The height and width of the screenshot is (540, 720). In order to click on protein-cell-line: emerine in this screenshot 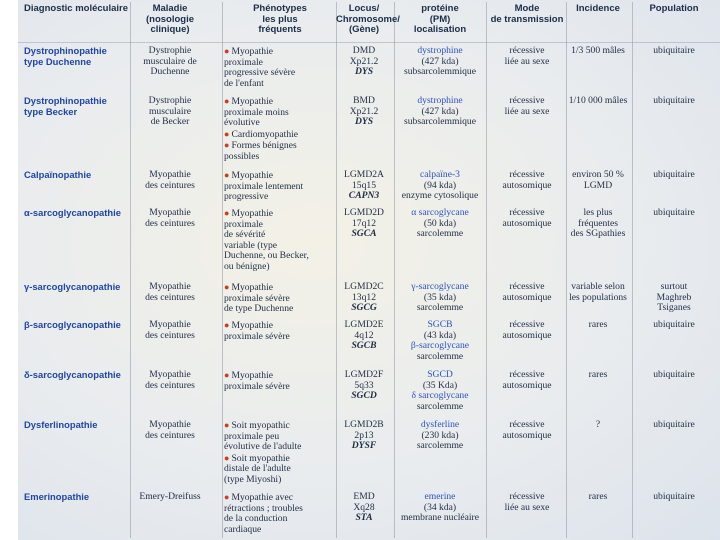, I will do `click(440, 496)`.